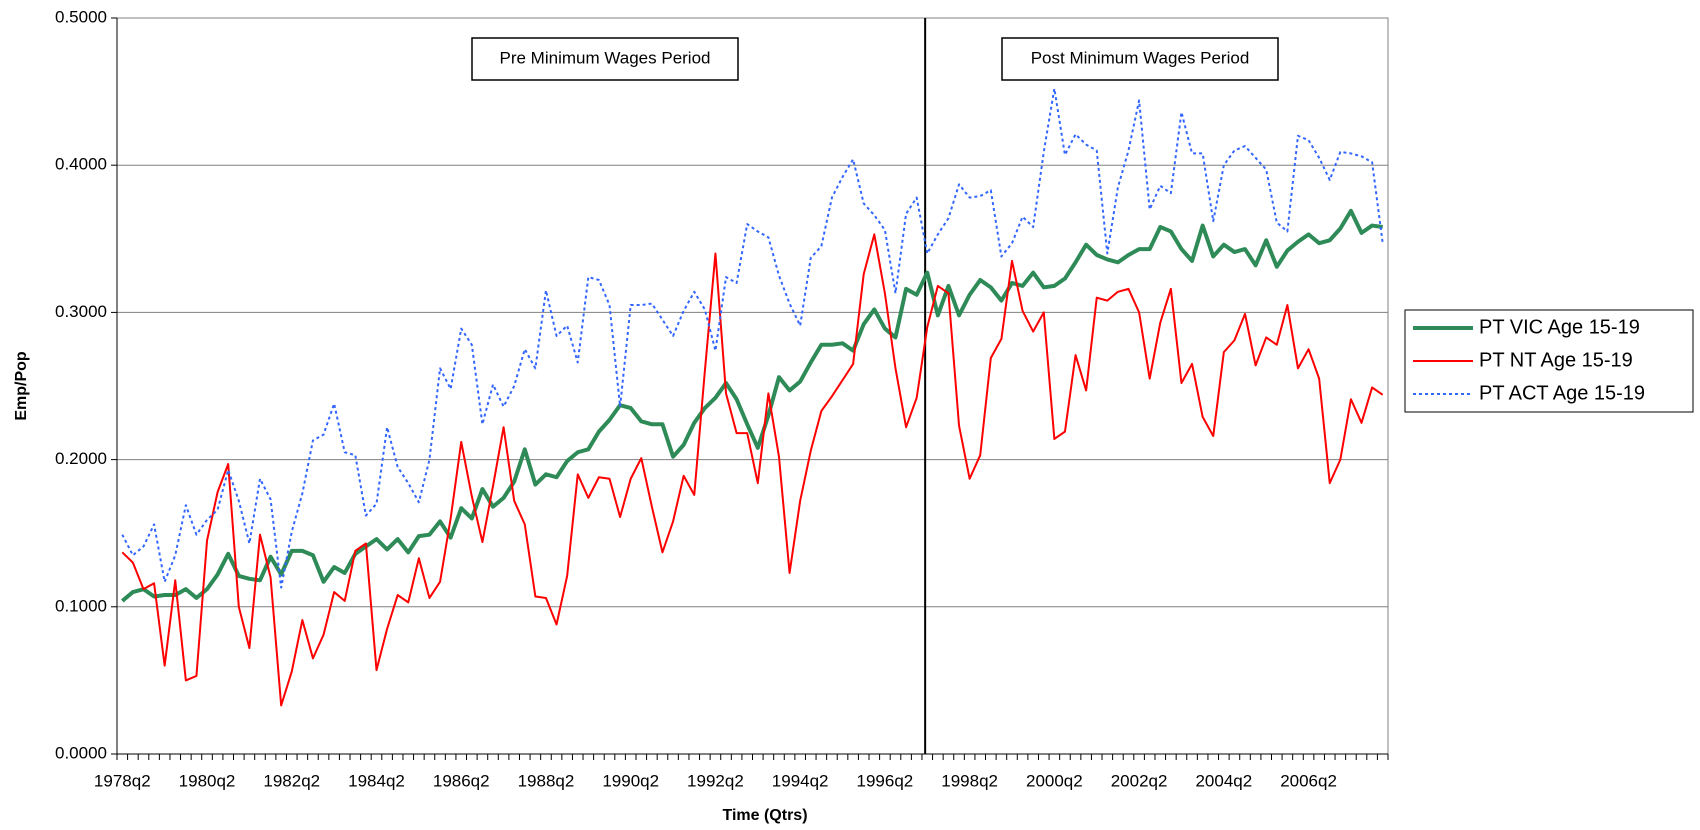 The height and width of the screenshot is (830, 1700). I want to click on y-tick-label: 0.4000, so click(81, 164).